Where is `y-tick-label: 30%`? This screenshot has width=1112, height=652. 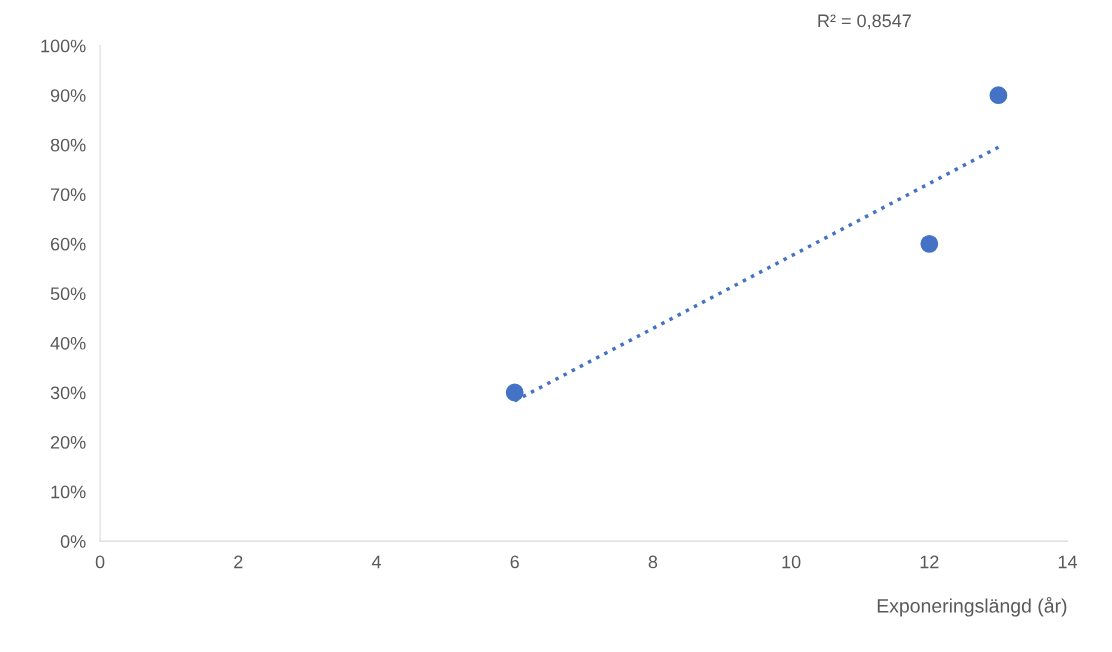 y-tick-label: 30% is located at coordinates (68, 393).